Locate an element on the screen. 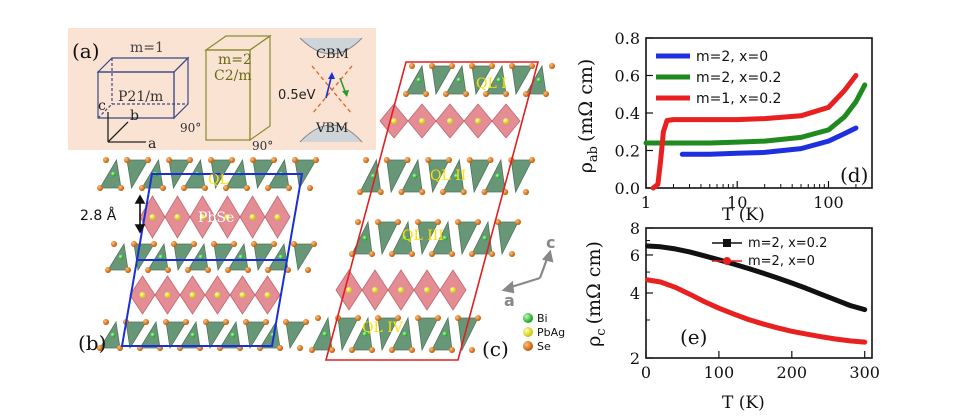  chart-d-panel-label: (d) is located at coordinates (854, 175).